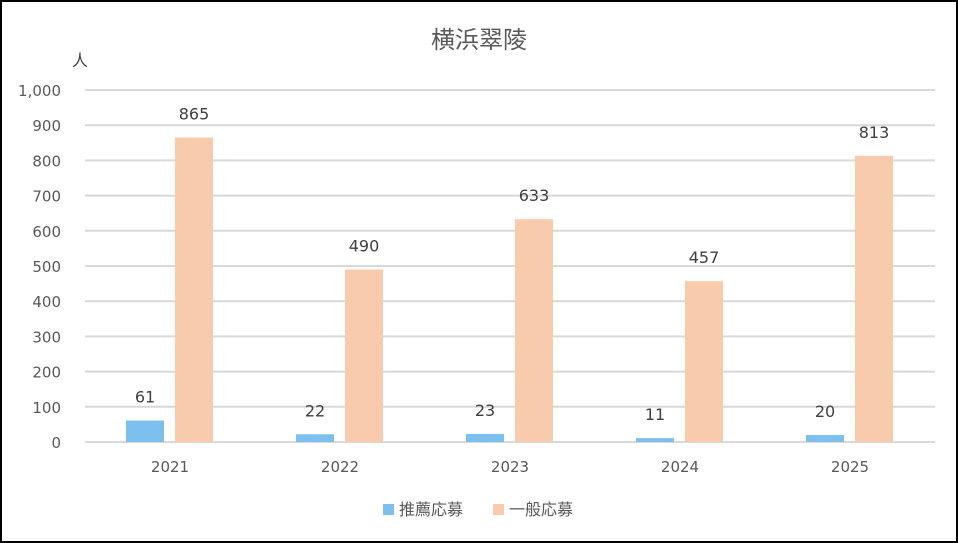  What do you see at coordinates (46, 267) in the screenshot?
I see `y-tick-label: 500` at bounding box center [46, 267].